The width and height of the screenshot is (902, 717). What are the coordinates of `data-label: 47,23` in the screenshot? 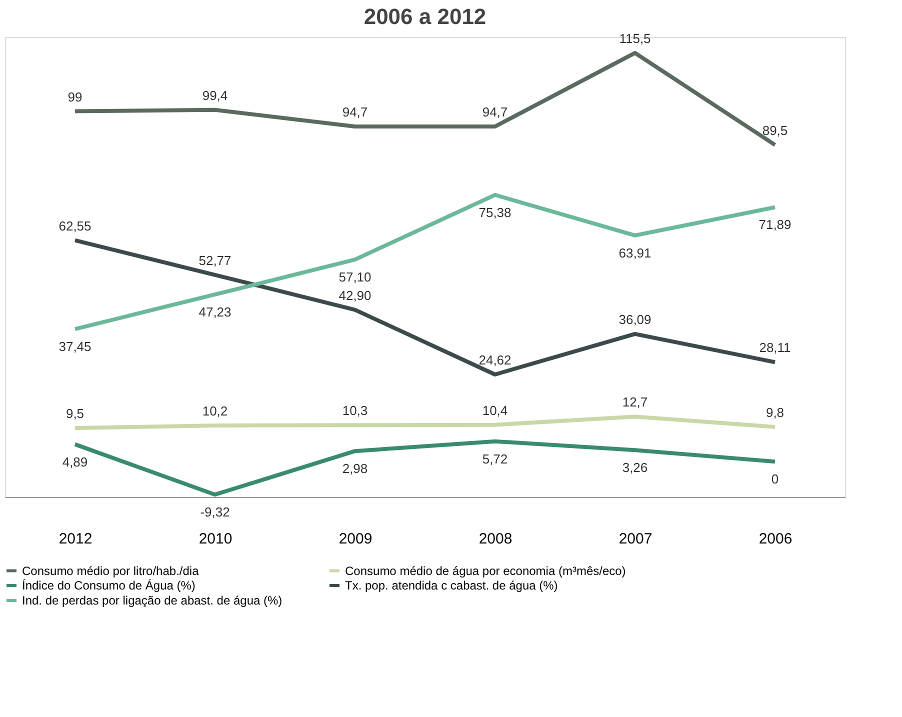 It's located at (215, 312).